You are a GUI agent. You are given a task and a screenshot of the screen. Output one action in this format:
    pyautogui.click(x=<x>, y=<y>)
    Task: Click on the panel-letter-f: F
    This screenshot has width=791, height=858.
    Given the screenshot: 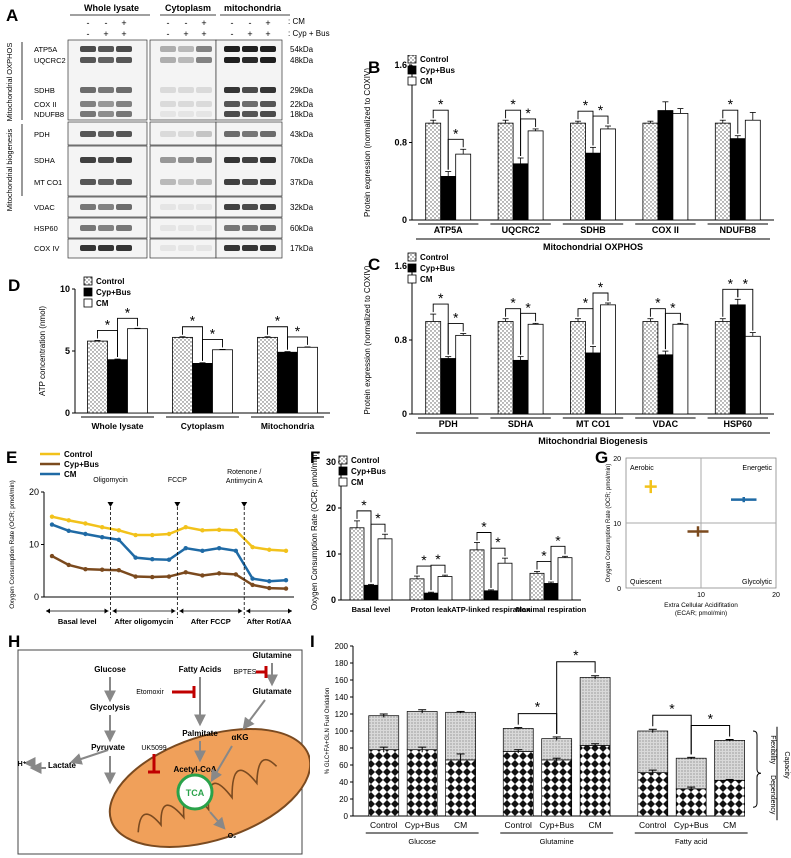 What is the action you would take?
    pyautogui.click(x=315, y=457)
    